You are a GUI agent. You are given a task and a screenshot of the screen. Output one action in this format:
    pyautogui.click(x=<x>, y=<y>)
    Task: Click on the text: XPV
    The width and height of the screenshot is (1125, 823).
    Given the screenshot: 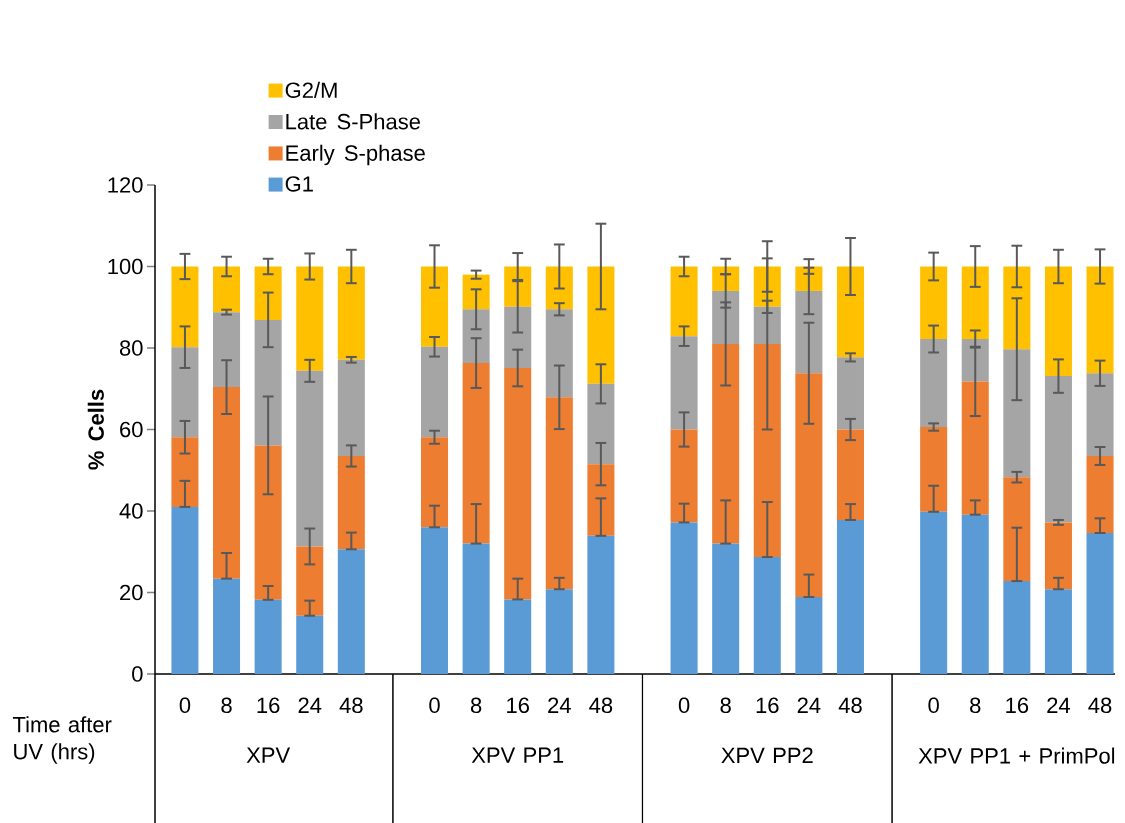 What is the action you would take?
    pyautogui.click(x=268, y=755)
    